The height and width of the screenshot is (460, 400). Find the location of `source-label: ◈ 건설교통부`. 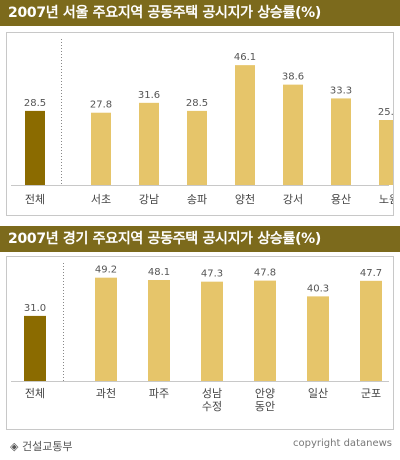

source-label: ◈ 건설교통부 is located at coordinates (41, 446).